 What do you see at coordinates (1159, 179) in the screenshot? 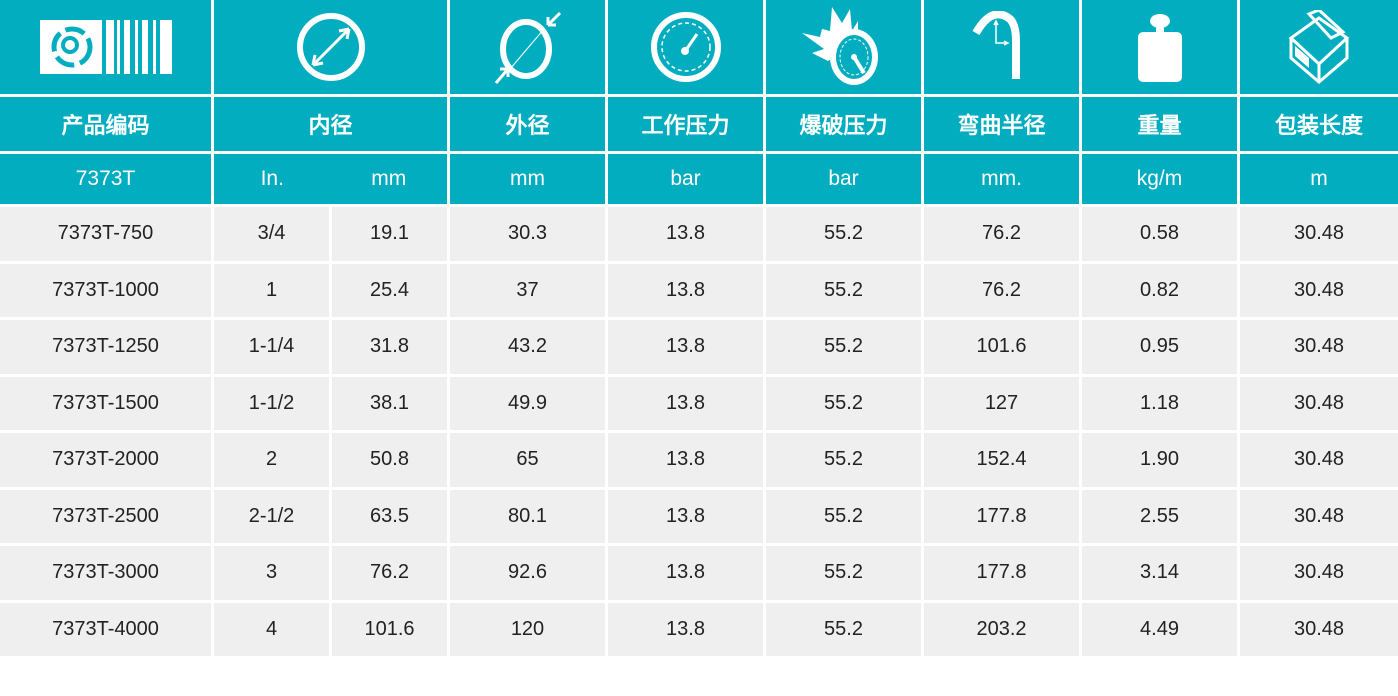
I see `unit-weight: kg/m` at bounding box center [1159, 179].